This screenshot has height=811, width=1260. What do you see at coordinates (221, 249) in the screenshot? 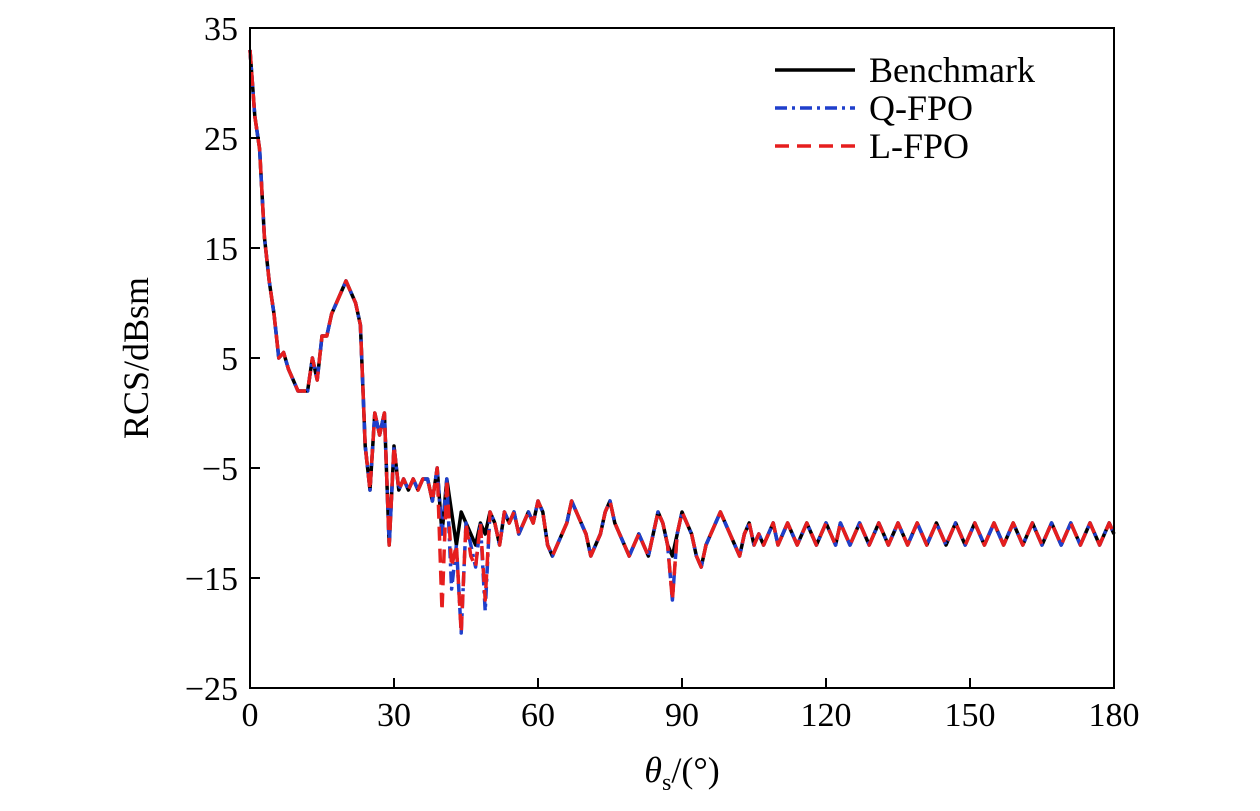
I see `y-tick-label: 15` at bounding box center [221, 249].